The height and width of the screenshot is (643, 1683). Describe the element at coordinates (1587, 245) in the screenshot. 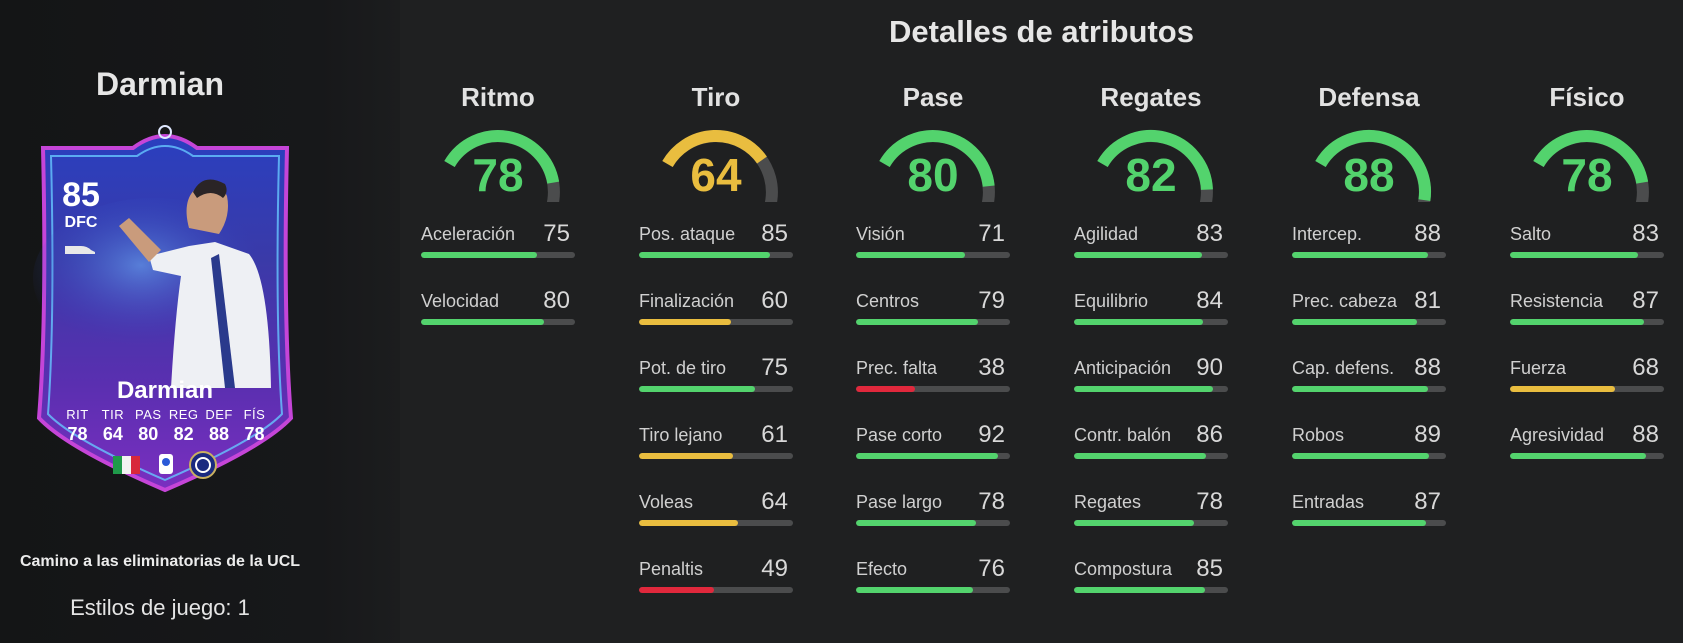

I see `attribute-row: Salto 83` at that location.